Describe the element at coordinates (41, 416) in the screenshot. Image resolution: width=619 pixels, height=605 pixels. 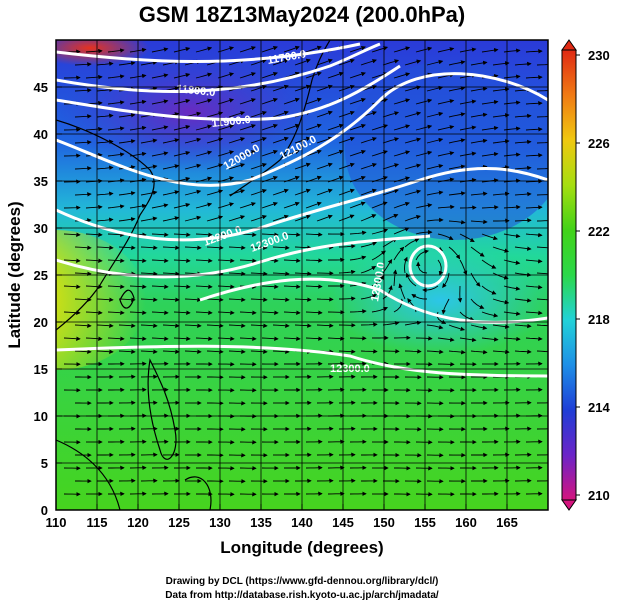
I see `y-tick-label: 10` at that location.